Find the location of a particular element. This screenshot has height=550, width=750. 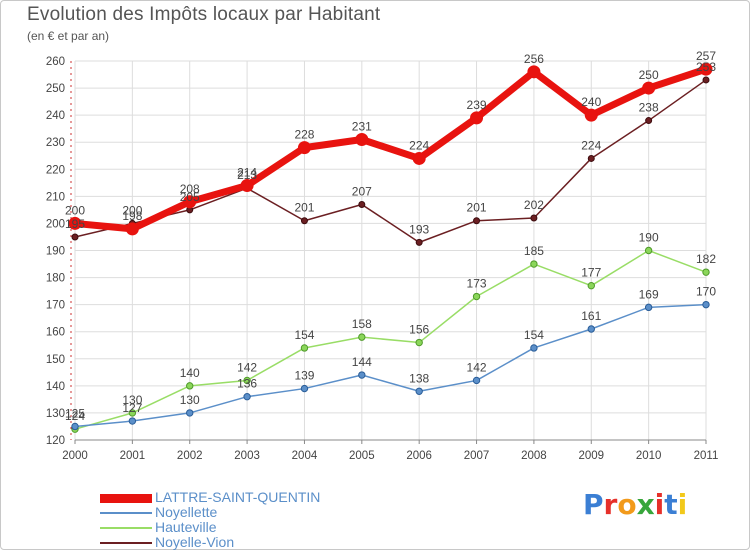

x-tick-label: 2001 is located at coordinates (133, 456).